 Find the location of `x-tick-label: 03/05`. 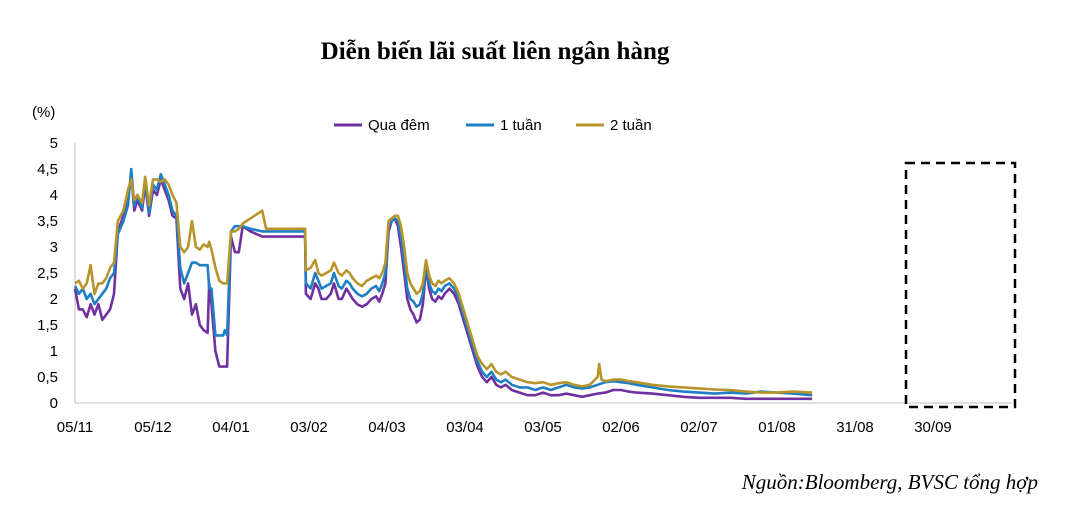

x-tick-label: 03/05 is located at coordinates (543, 427).